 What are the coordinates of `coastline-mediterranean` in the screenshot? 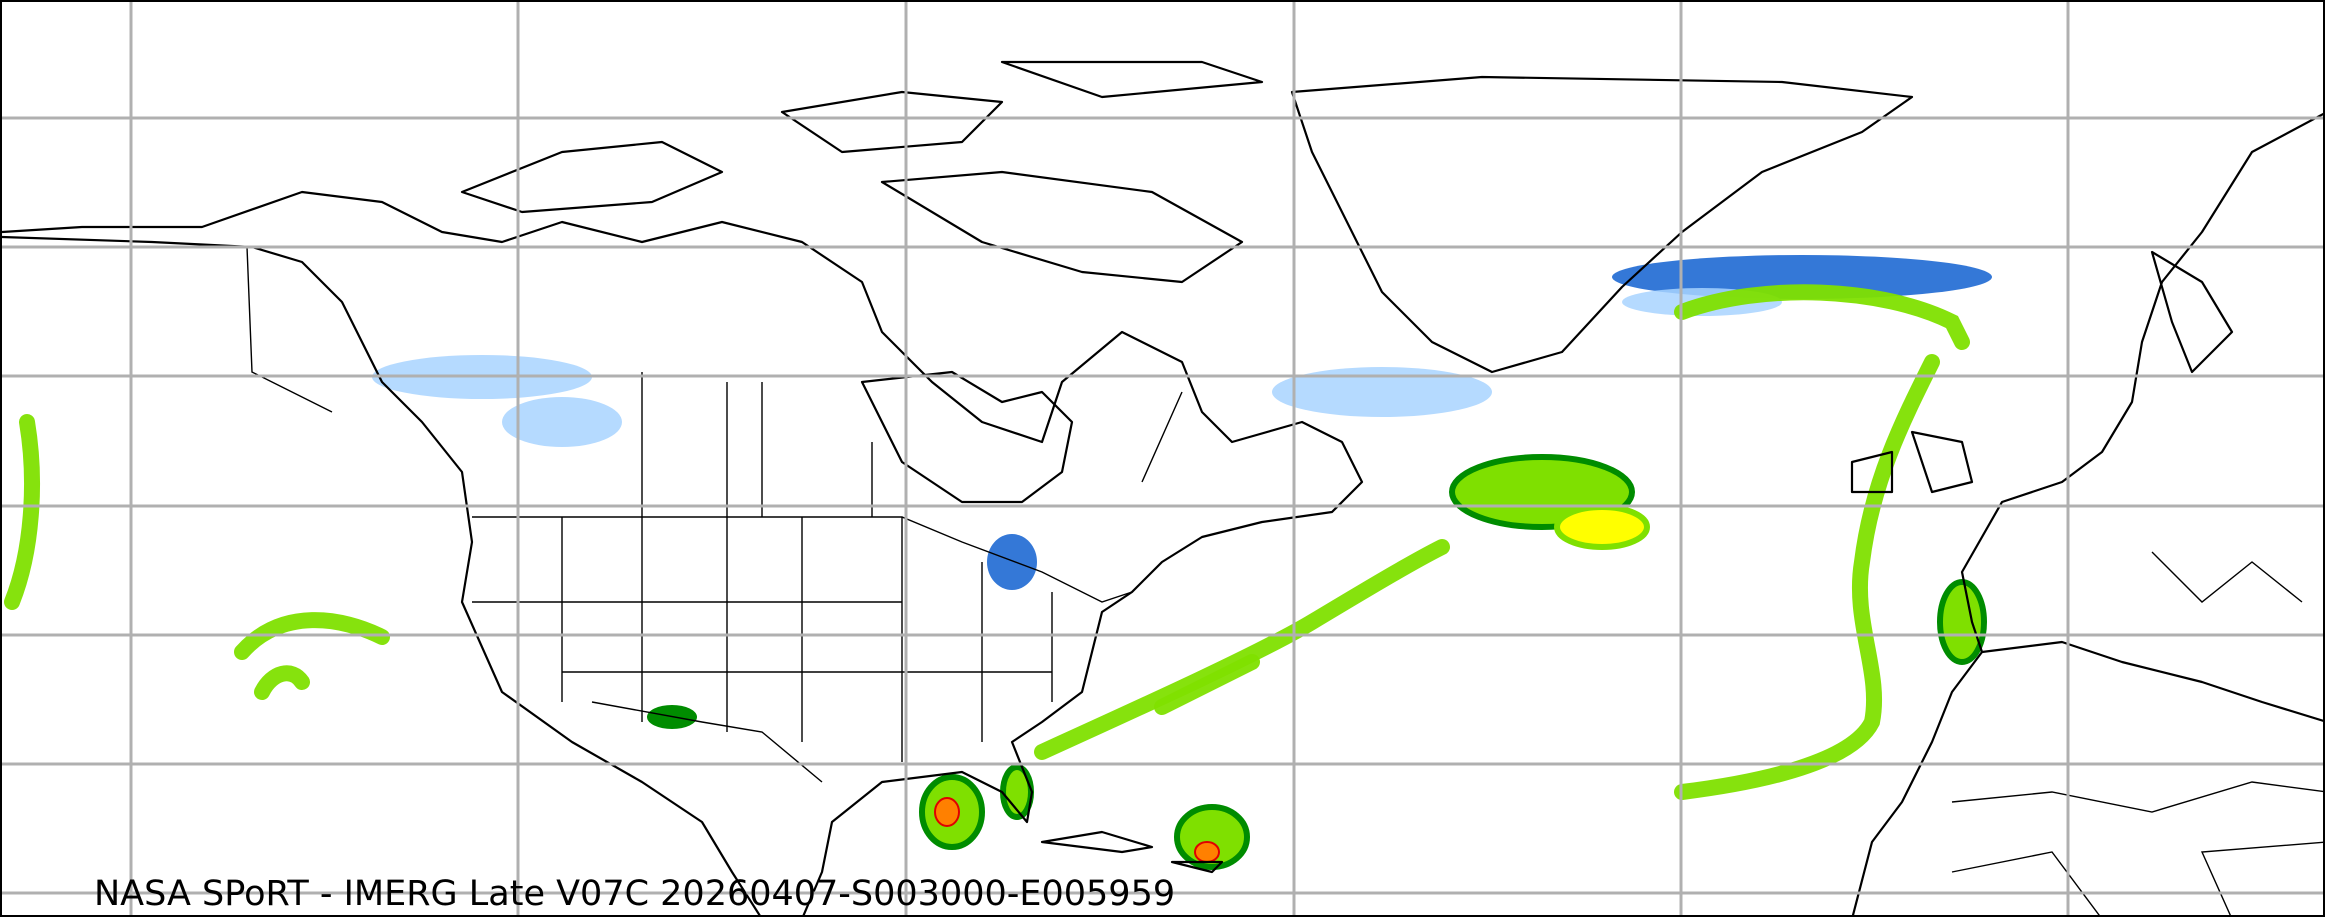 It's located at (2152, 681).